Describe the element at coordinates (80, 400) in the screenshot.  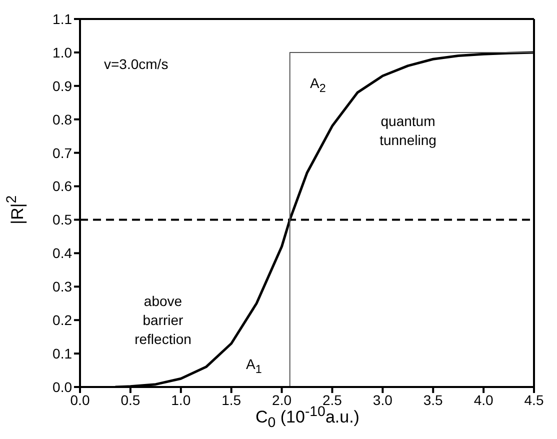
I see `x-tick-label: 0.0` at that location.